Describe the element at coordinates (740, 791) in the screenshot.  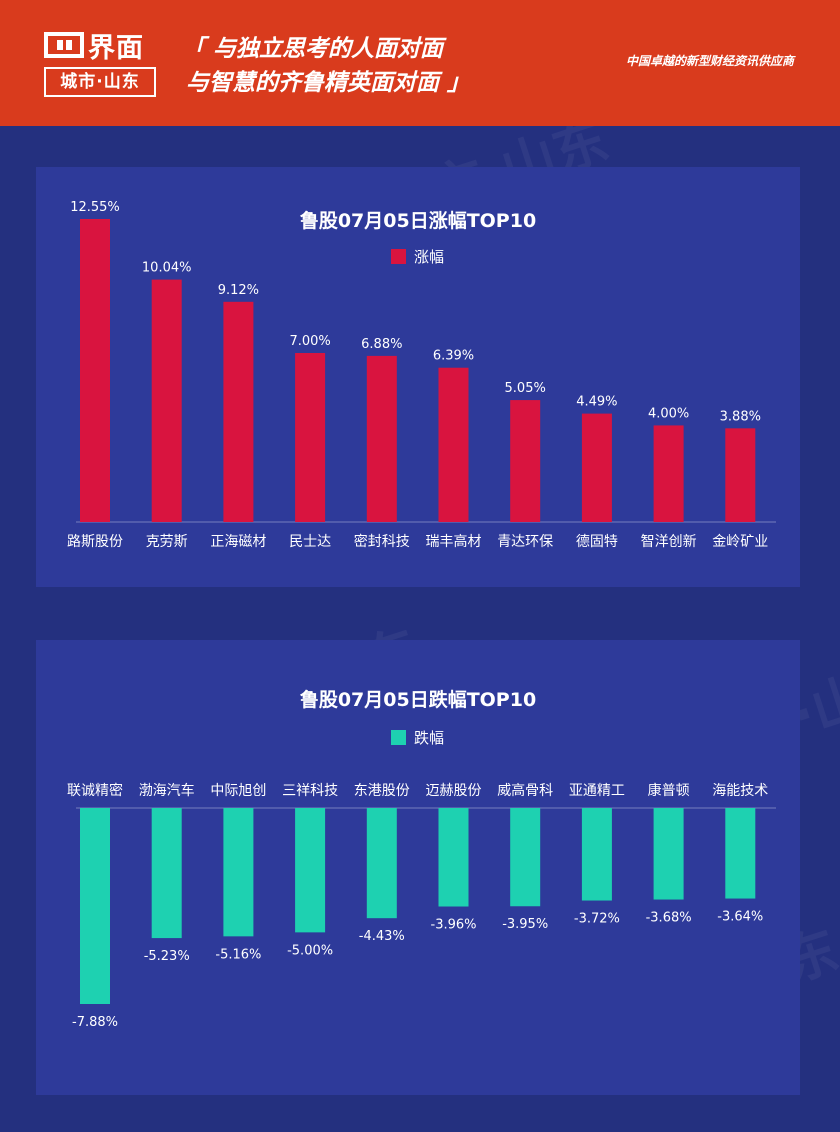
I see `tick-label: 海能技术` at that location.